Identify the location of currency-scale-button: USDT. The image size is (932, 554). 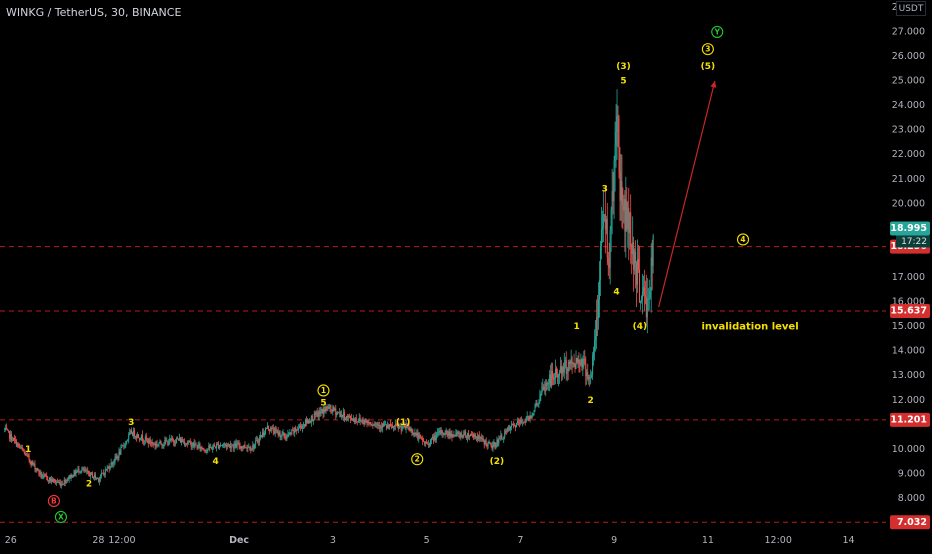
(911, 8).